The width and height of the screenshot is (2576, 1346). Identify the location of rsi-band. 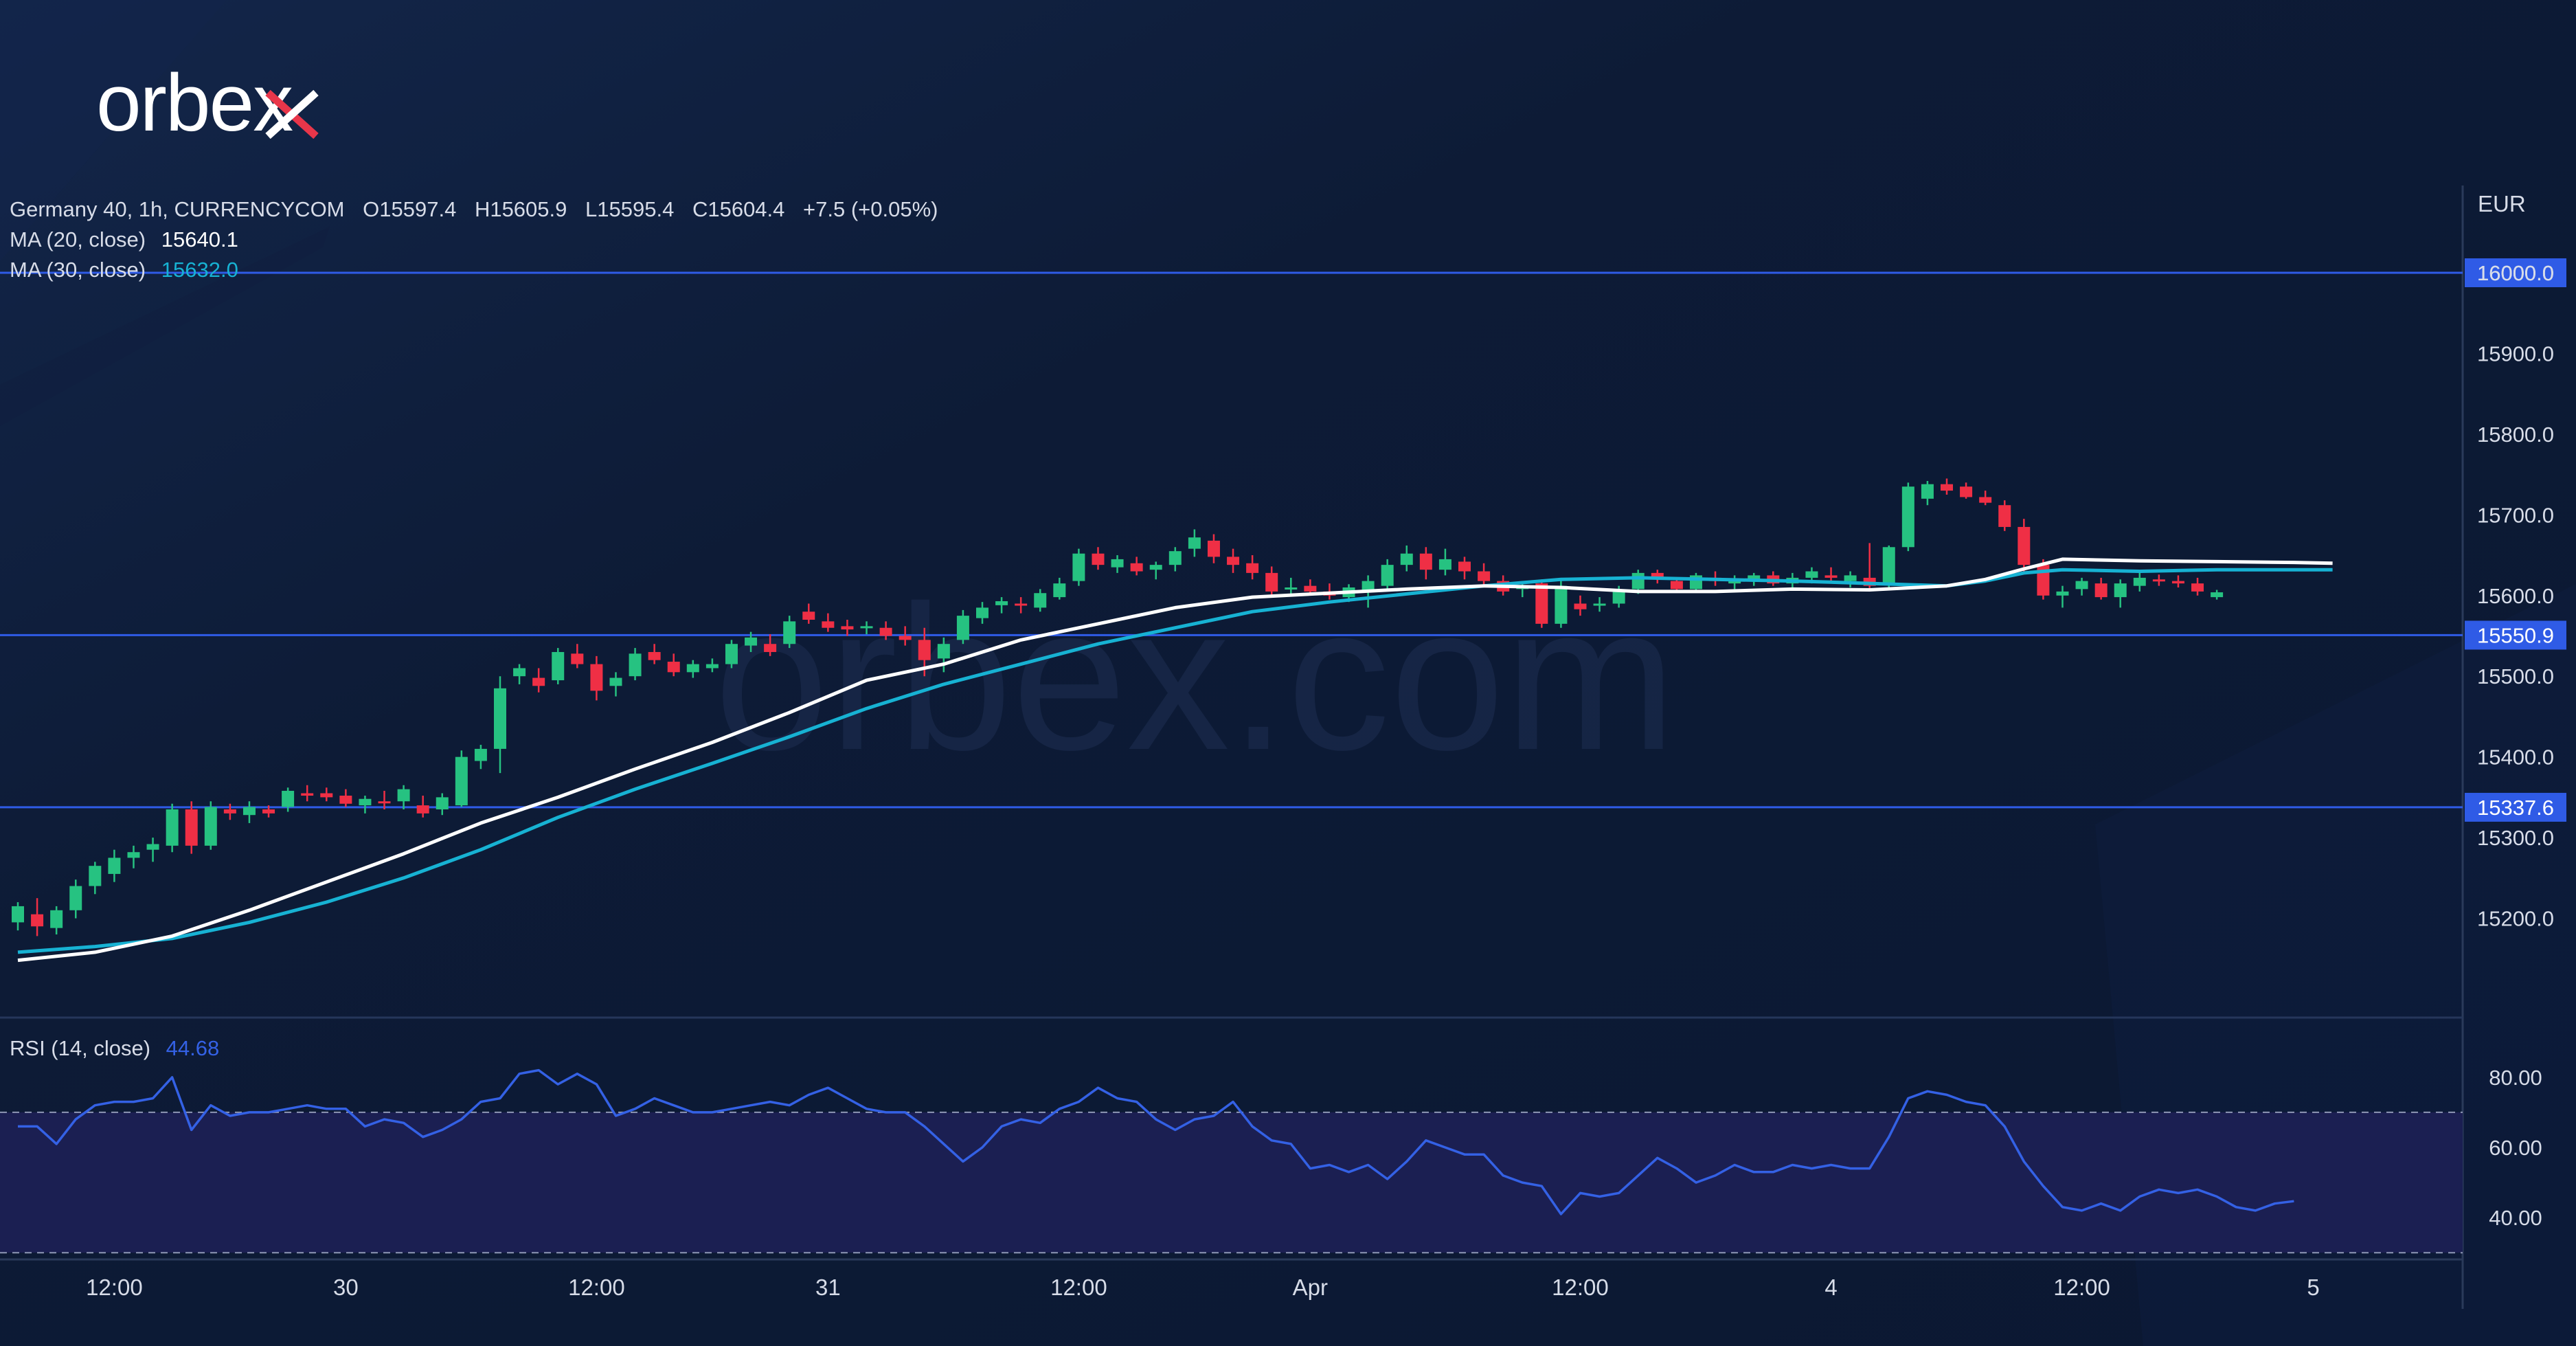
(1231, 1182).